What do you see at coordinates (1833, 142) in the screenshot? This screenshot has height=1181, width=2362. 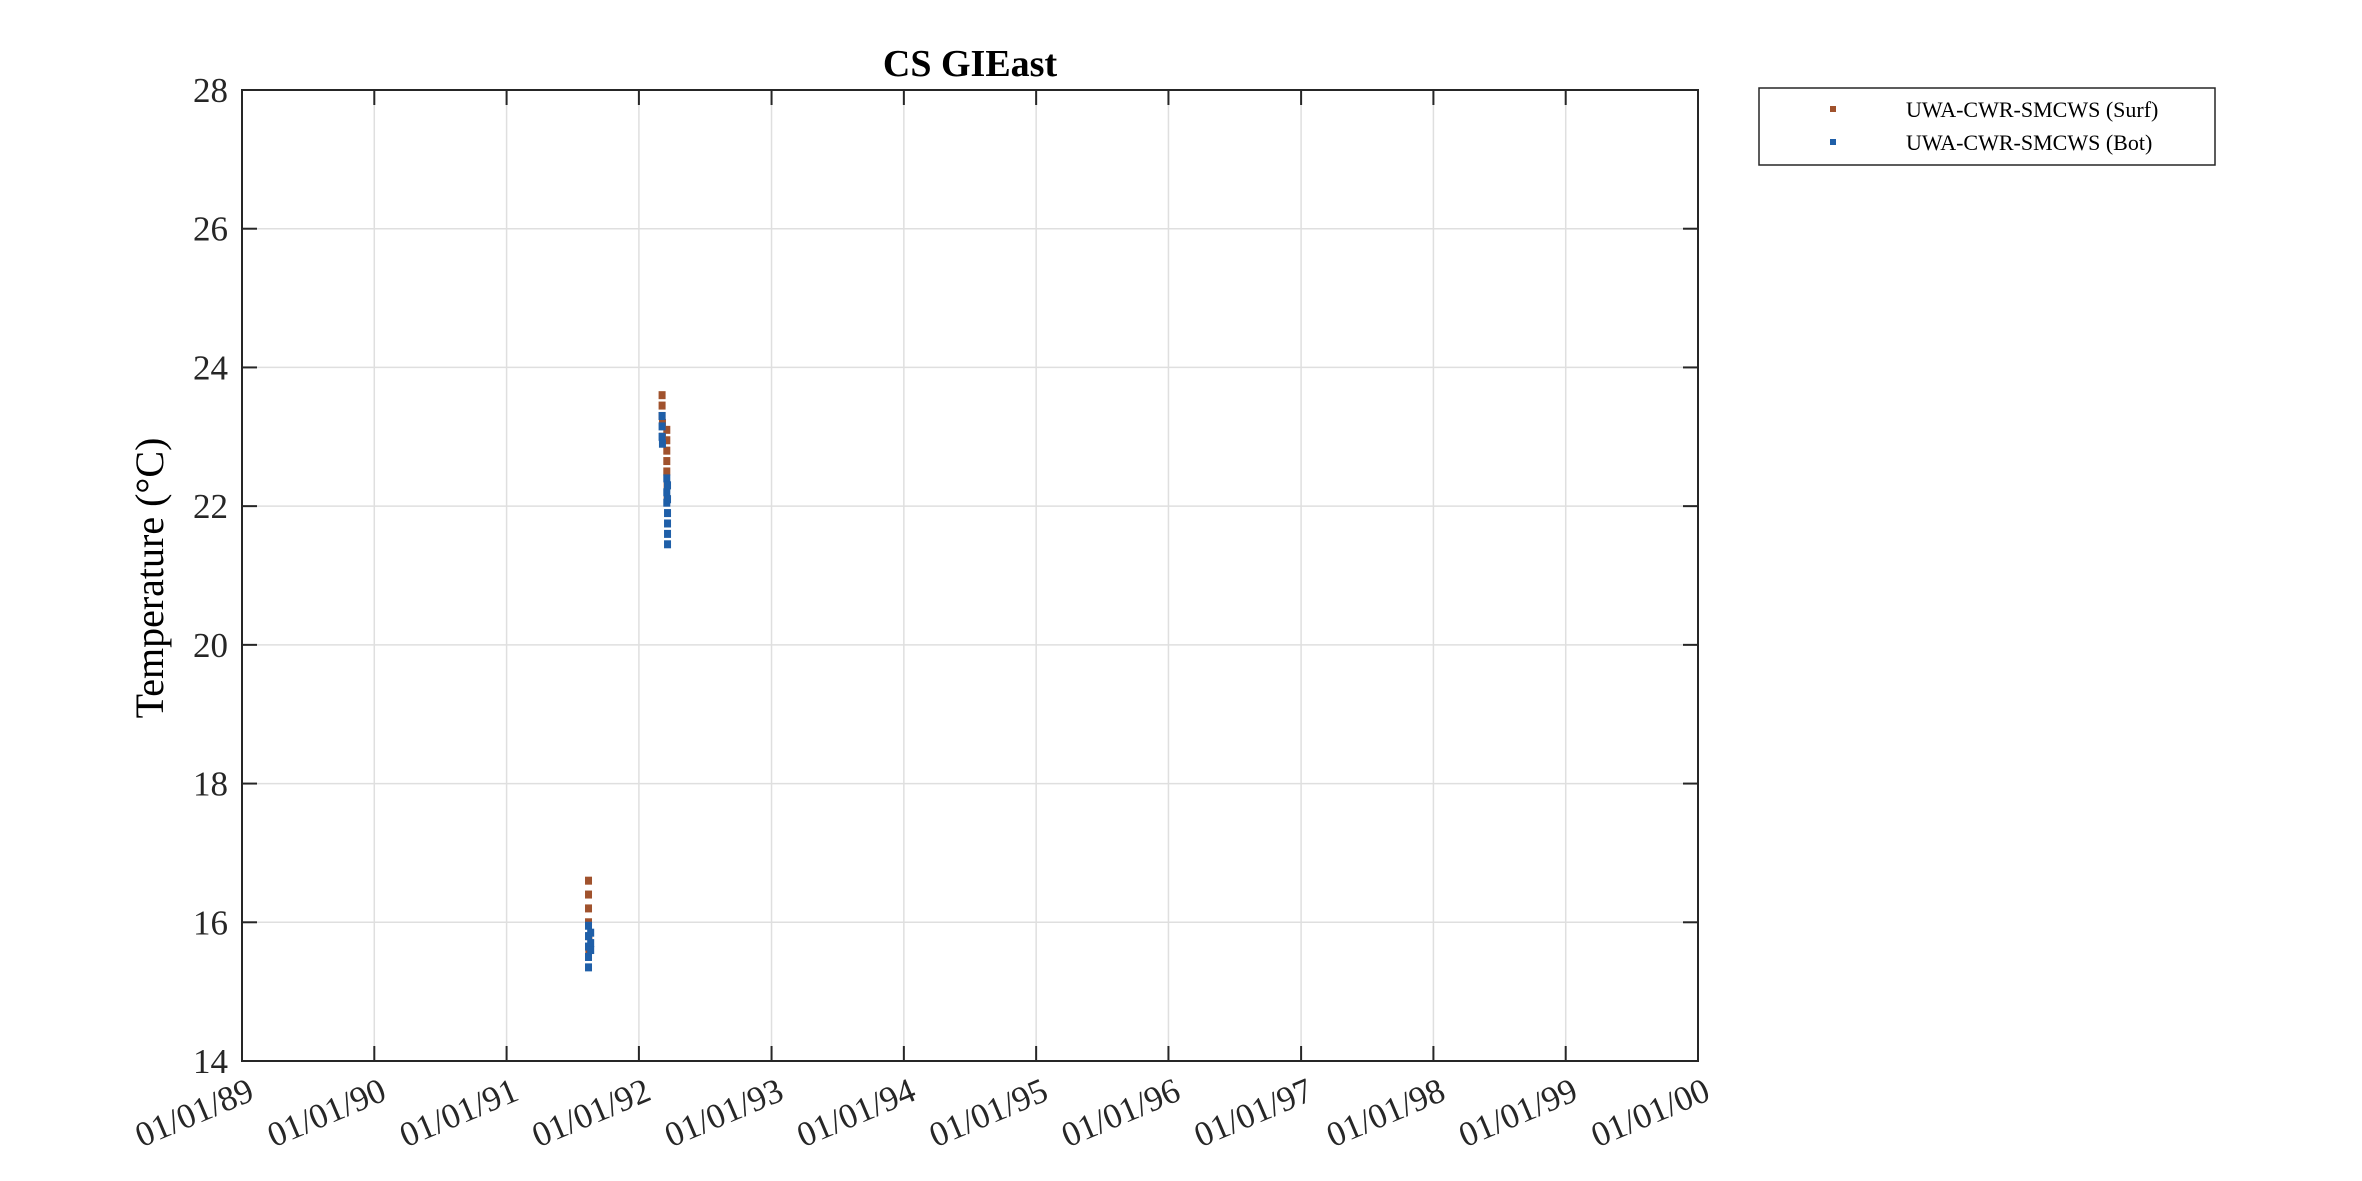 I see `legend-marker-bot` at bounding box center [1833, 142].